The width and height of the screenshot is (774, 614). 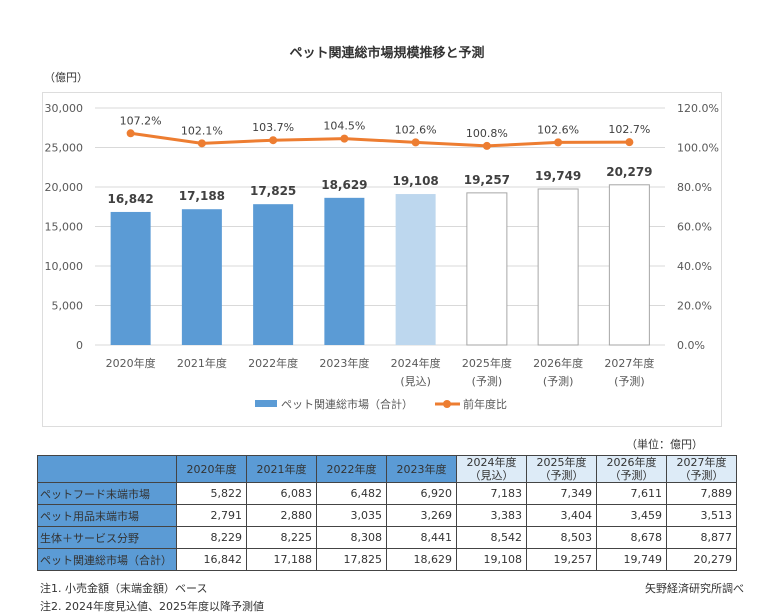 I want to click on table-cell: 16,842, so click(x=211, y=559).